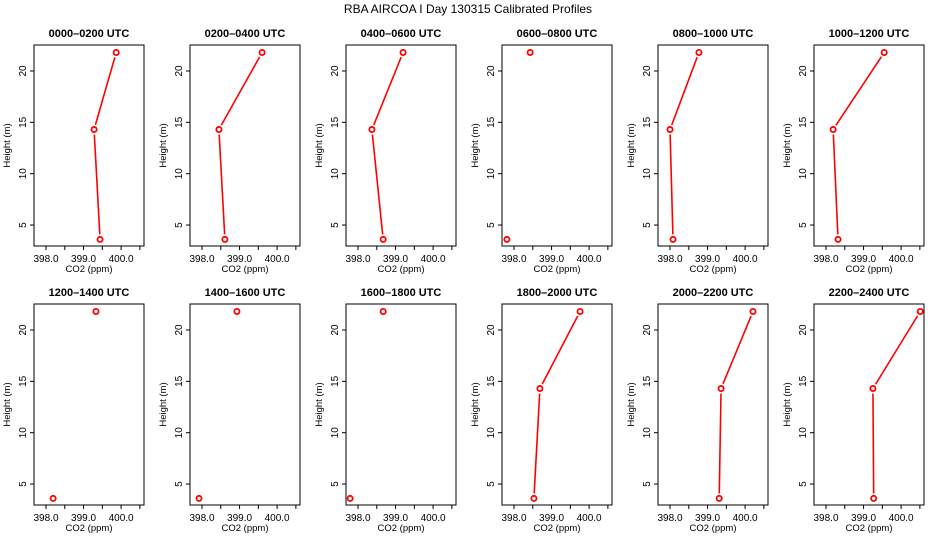 The width and height of the screenshot is (936, 545). Describe the element at coordinates (401, 34) in the screenshot. I see `panel-title: 0400–0600 UTC` at that location.